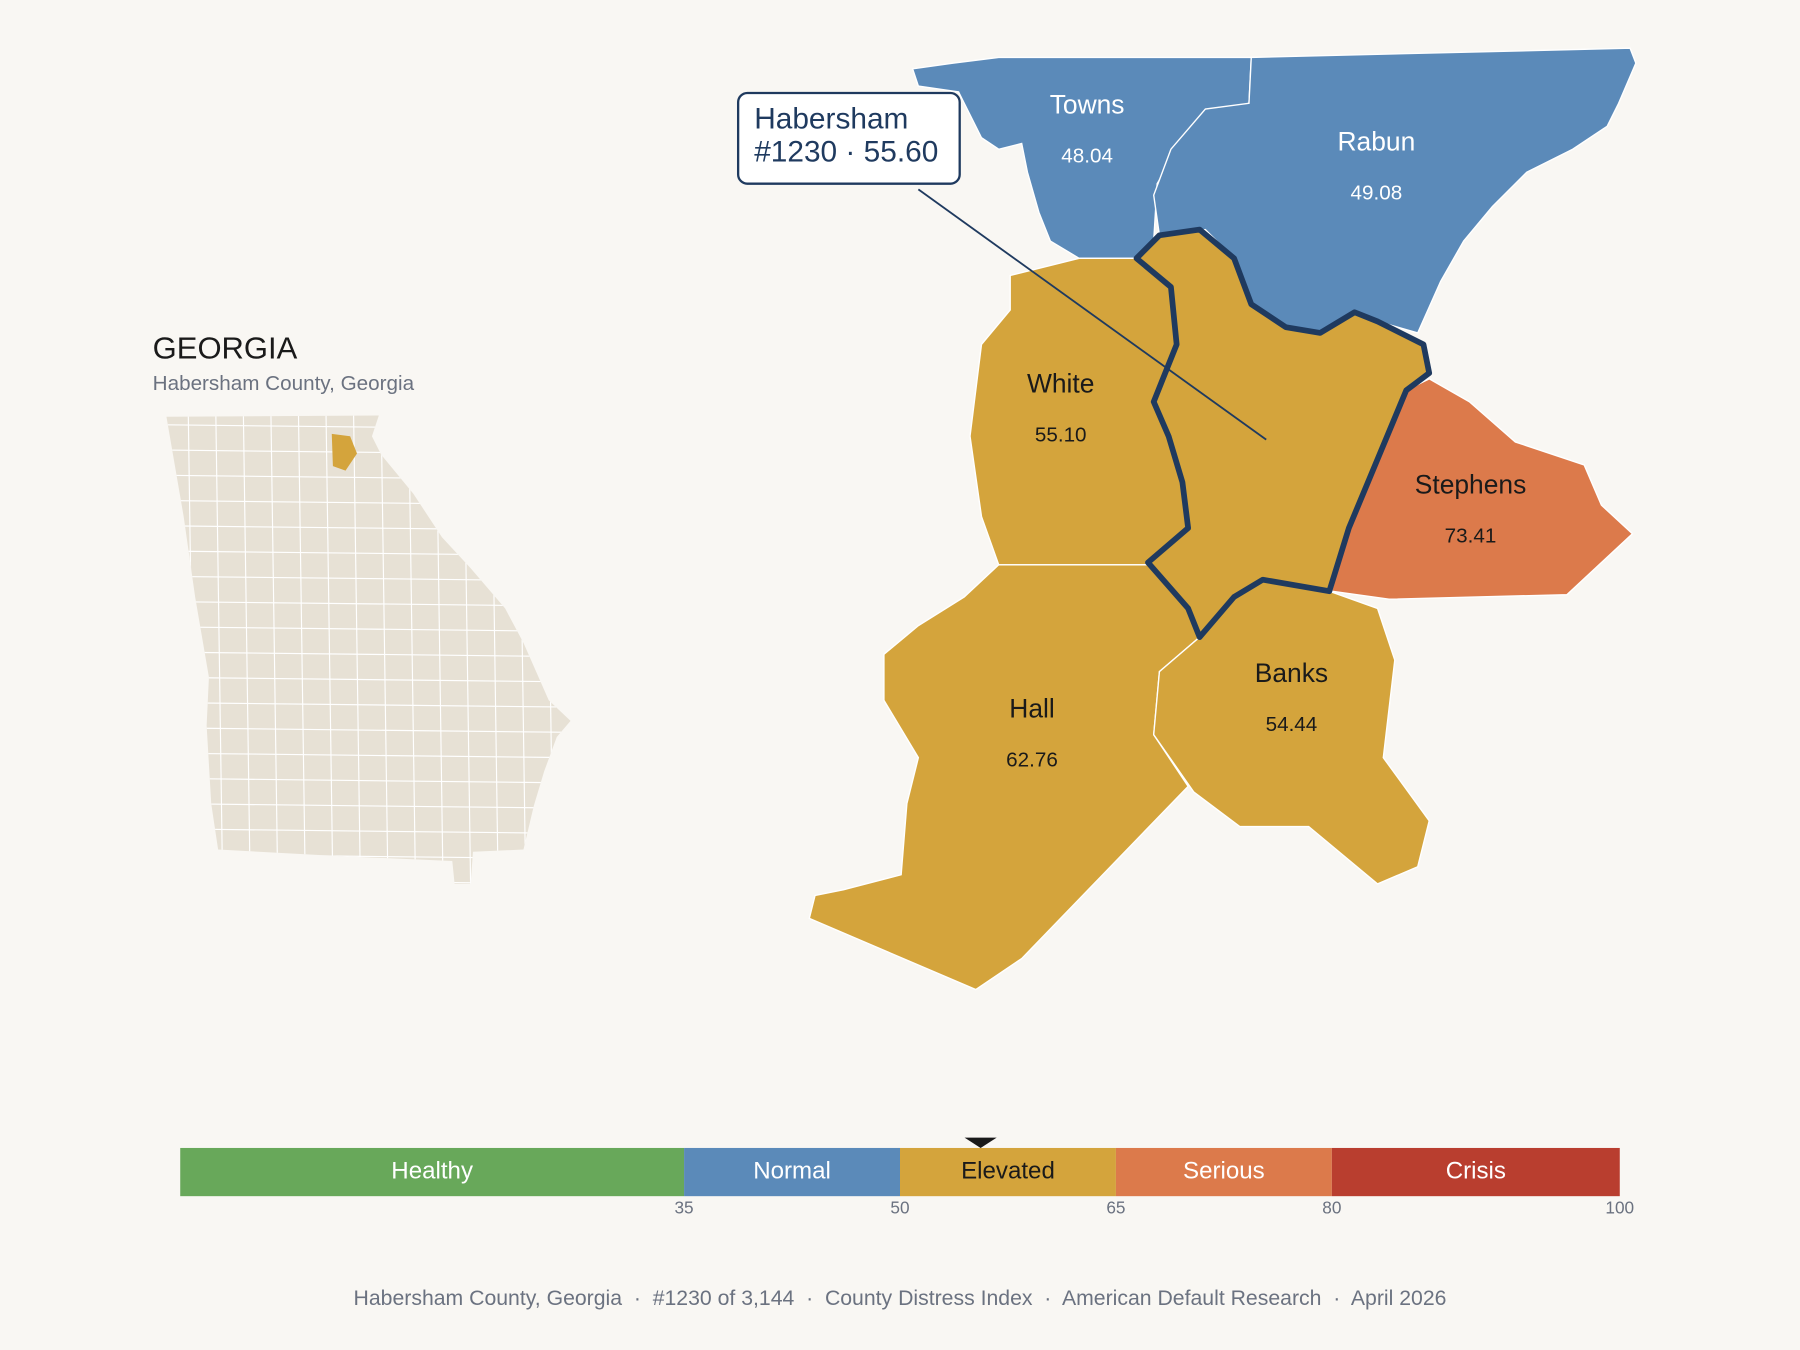 This screenshot has height=1350, width=1800. I want to click on callout-detail: #1230 · 55.60, so click(846, 152).